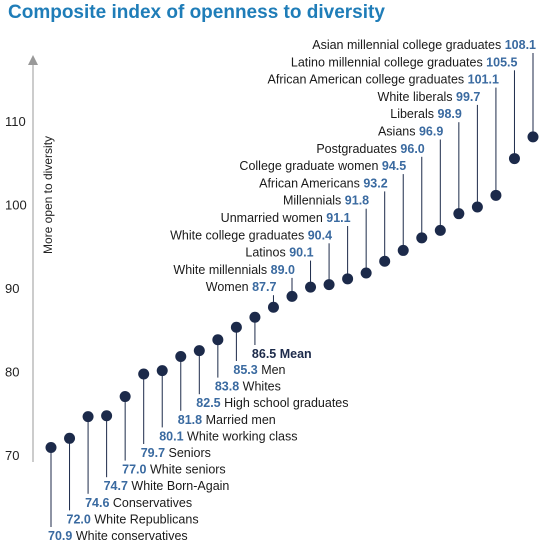  I want to click on point-label: College graduate women 94.5, so click(322, 166).